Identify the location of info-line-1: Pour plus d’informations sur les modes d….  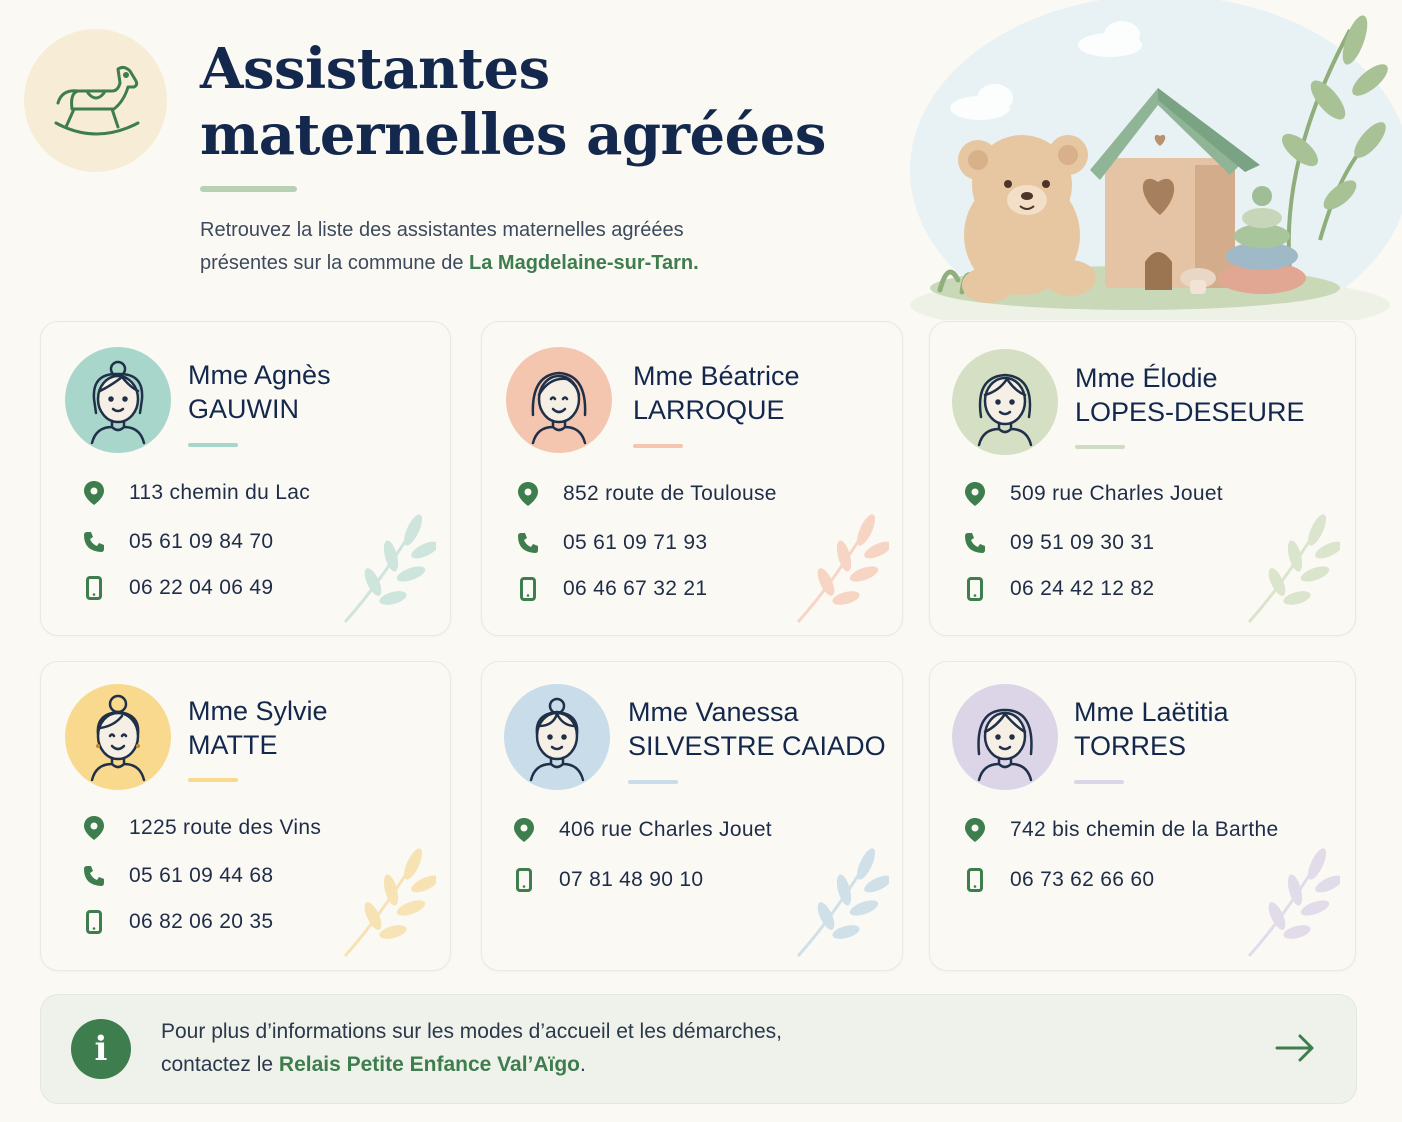
(471, 1031).